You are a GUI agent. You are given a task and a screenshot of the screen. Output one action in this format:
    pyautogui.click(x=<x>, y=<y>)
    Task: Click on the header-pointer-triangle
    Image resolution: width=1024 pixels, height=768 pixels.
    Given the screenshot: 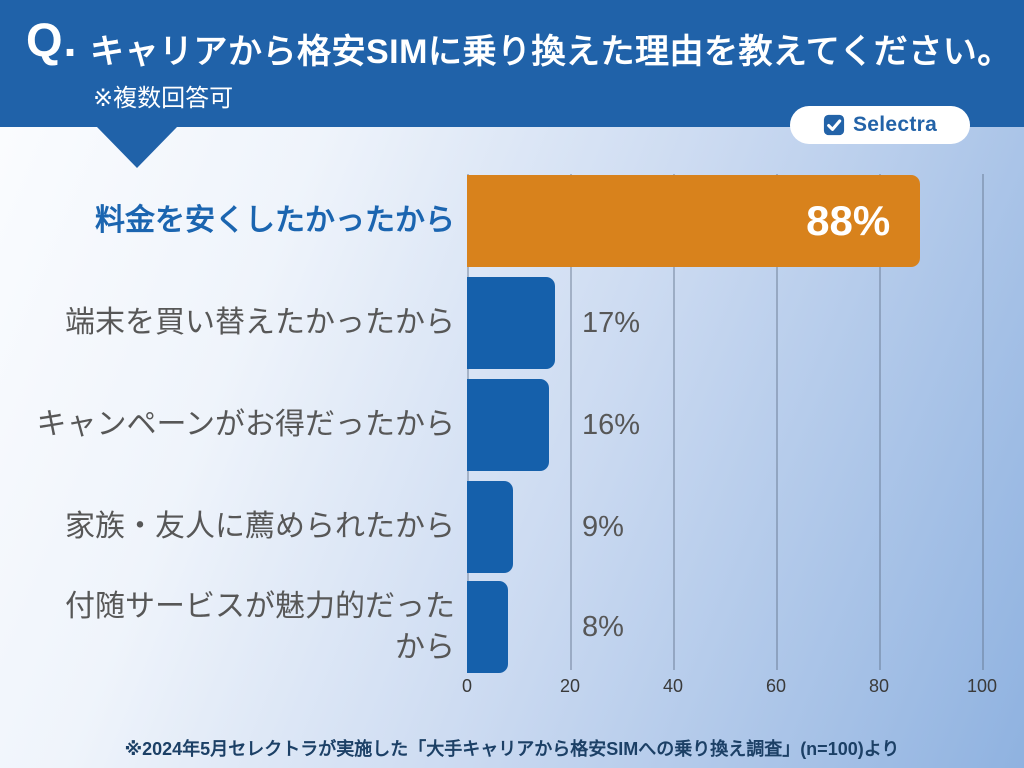 What is the action you would take?
    pyautogui.click(x=137, y=147)
    